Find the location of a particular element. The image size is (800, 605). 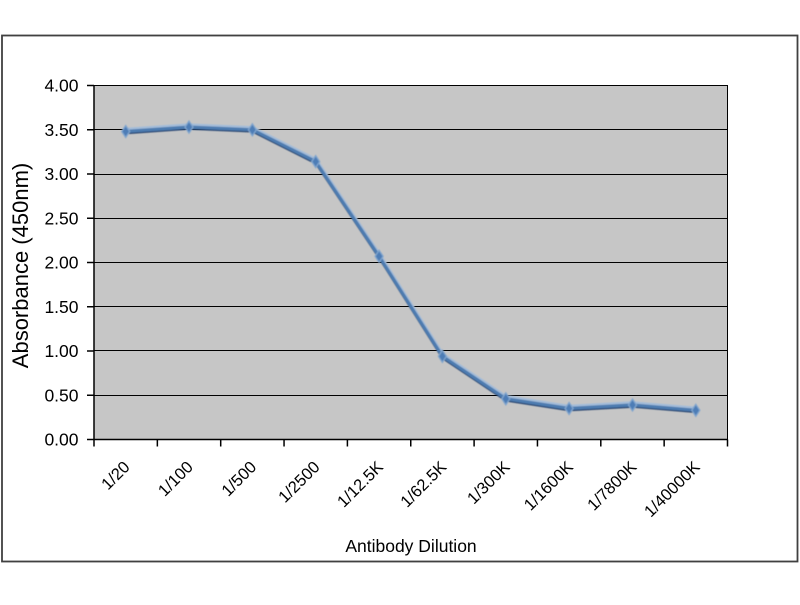

svg-text: 0.00 is located at coordinates (61, 440).